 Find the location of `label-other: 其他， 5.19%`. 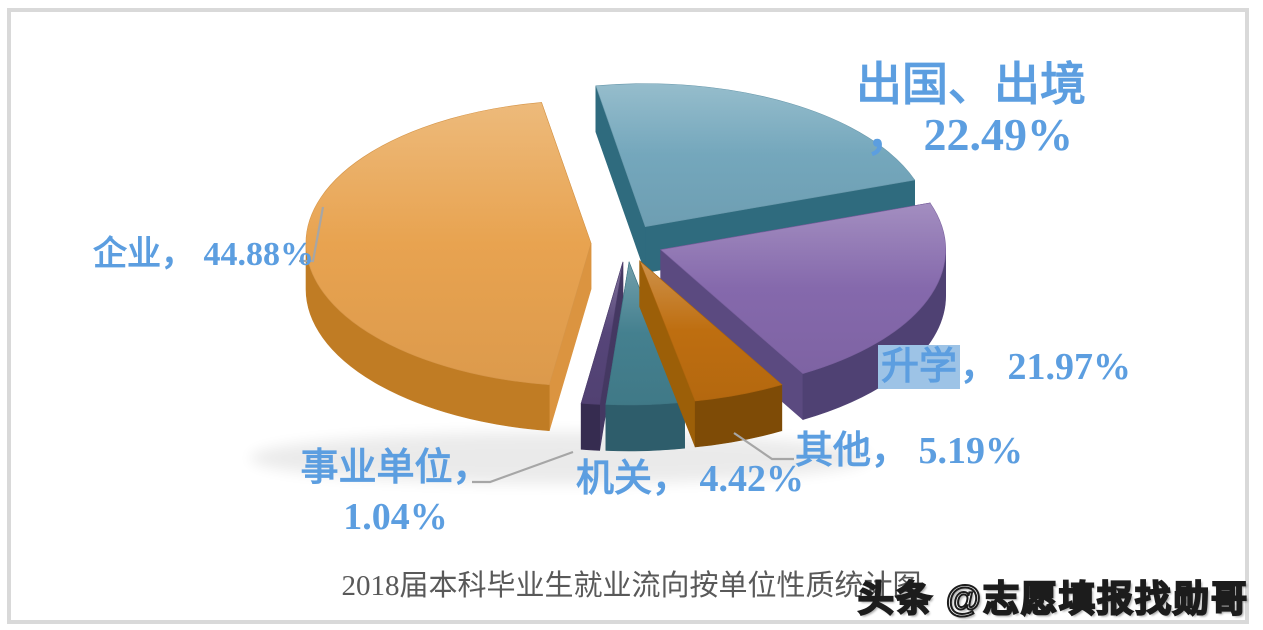

label-other: 其他， 5.19% is located at coordinates (909, 451).